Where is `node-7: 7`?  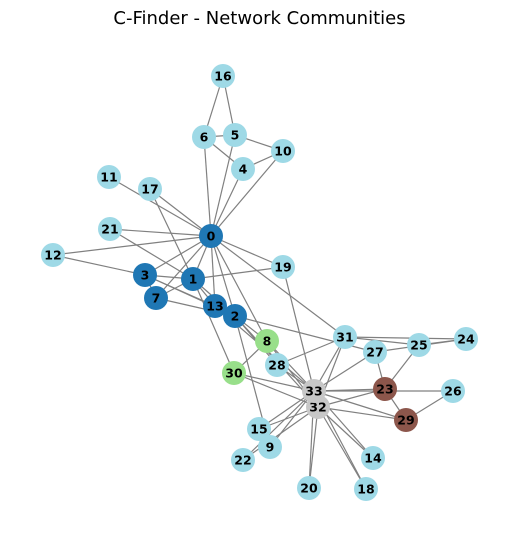 node-7: 7 is located at coordinates (156, 298).